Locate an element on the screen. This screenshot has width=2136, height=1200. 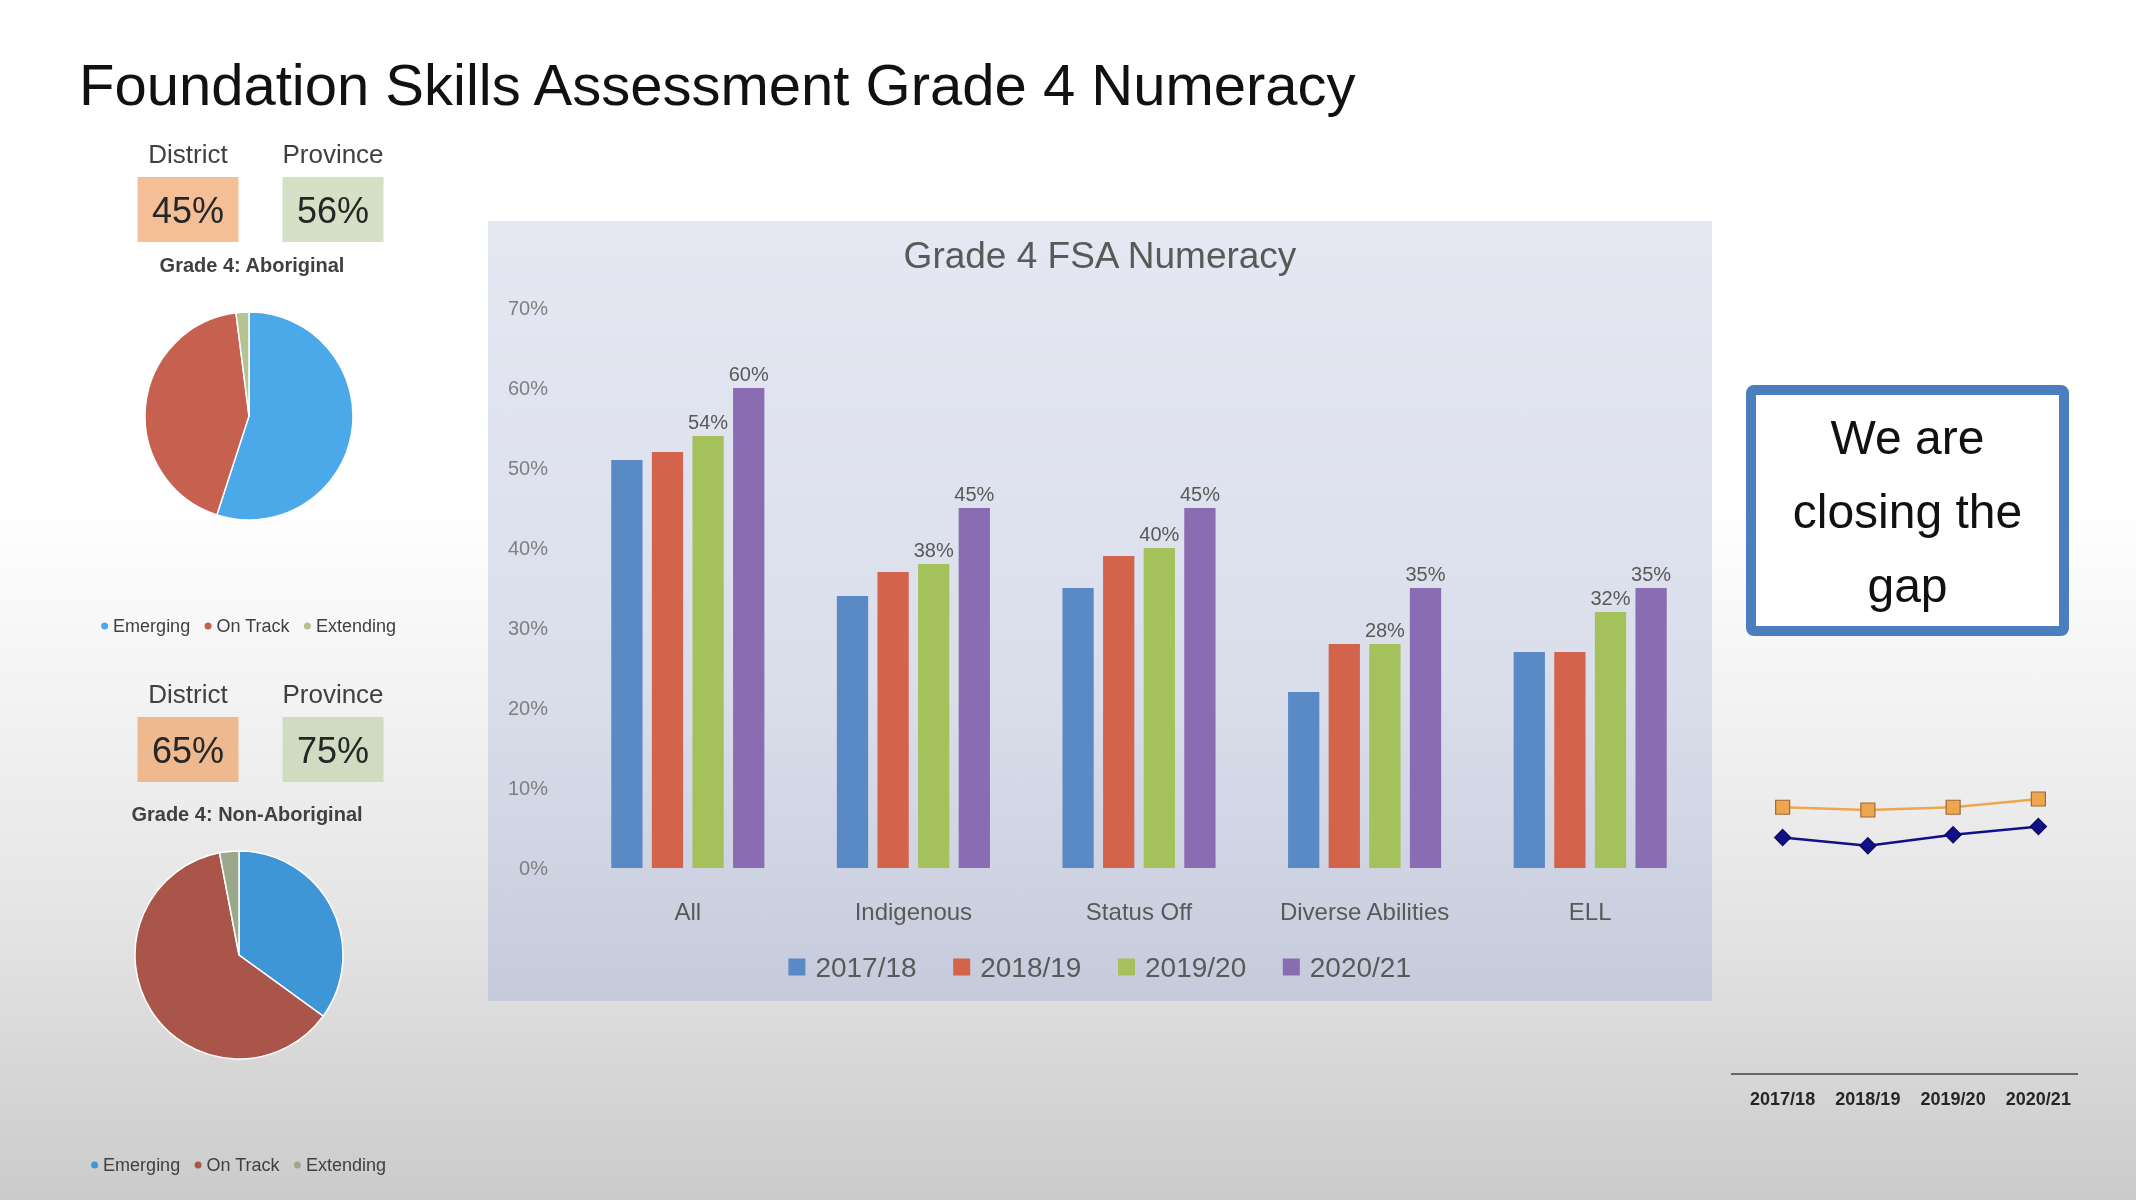
y-tick-label: 60% is located at coordinates (528, 388).